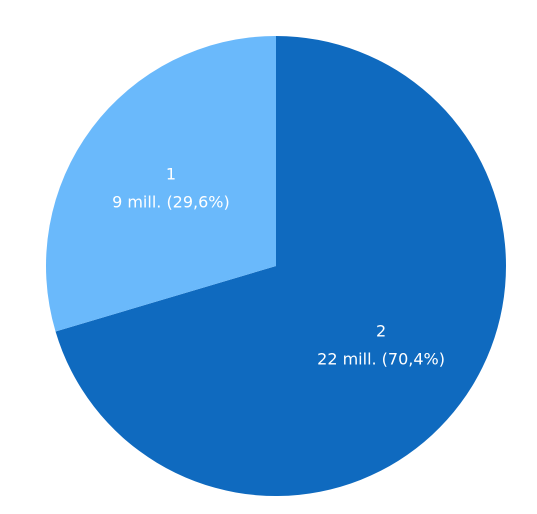  I want to click on slice-value-label-1: 9 mill. (29,6%), so click(171, 202).